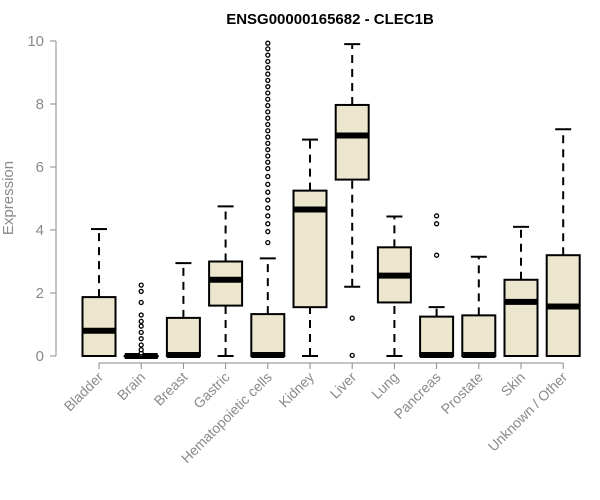 The image size is (600, 500). I want to click on x-tick-label: Skin, so click(513, 384).